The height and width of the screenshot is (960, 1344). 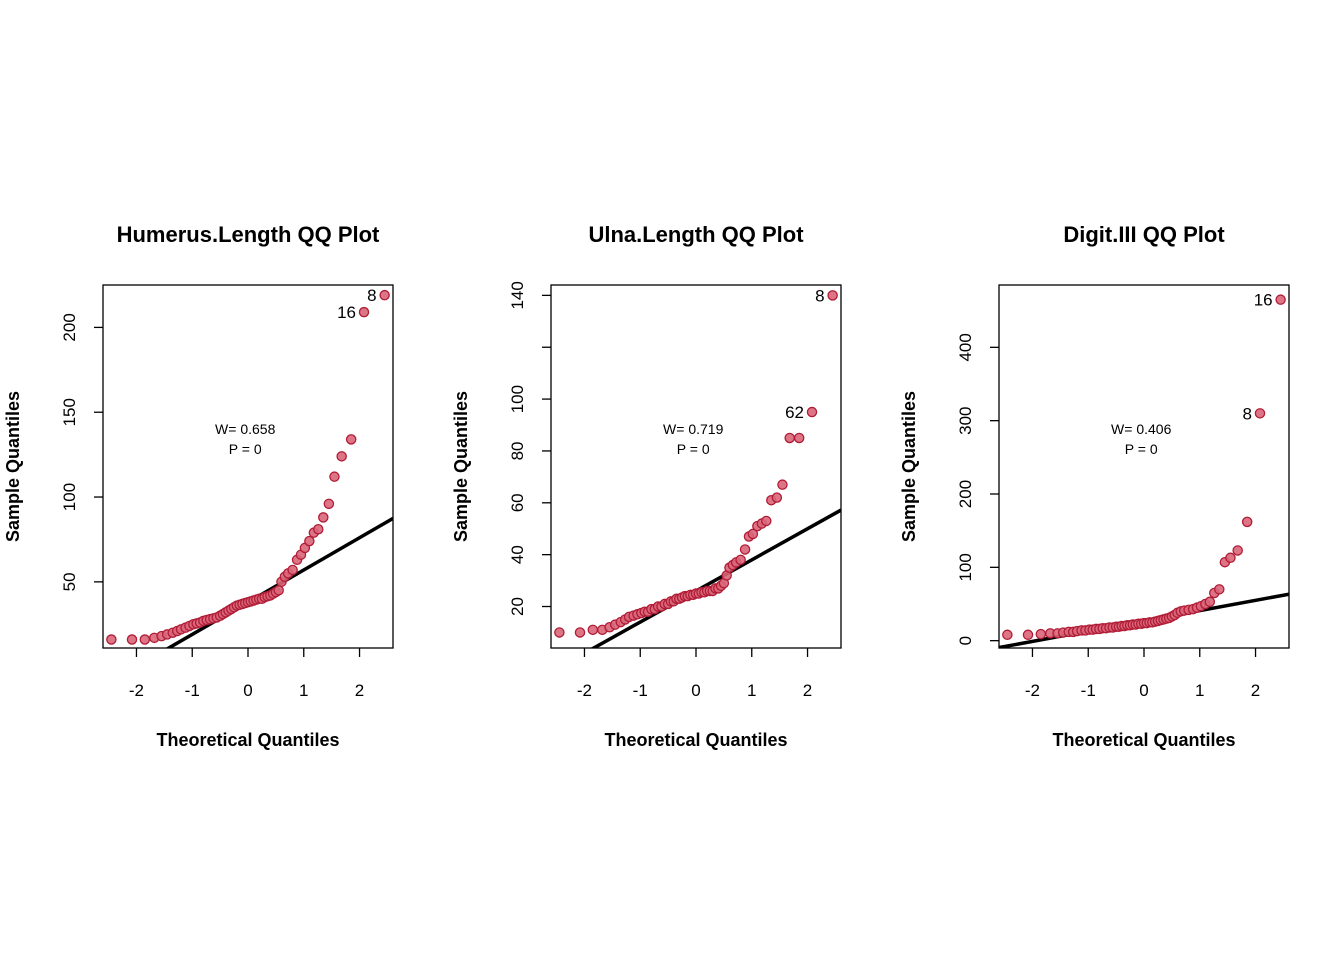 I want to click on y-tick-label: 20, so click(x=517, y=606).